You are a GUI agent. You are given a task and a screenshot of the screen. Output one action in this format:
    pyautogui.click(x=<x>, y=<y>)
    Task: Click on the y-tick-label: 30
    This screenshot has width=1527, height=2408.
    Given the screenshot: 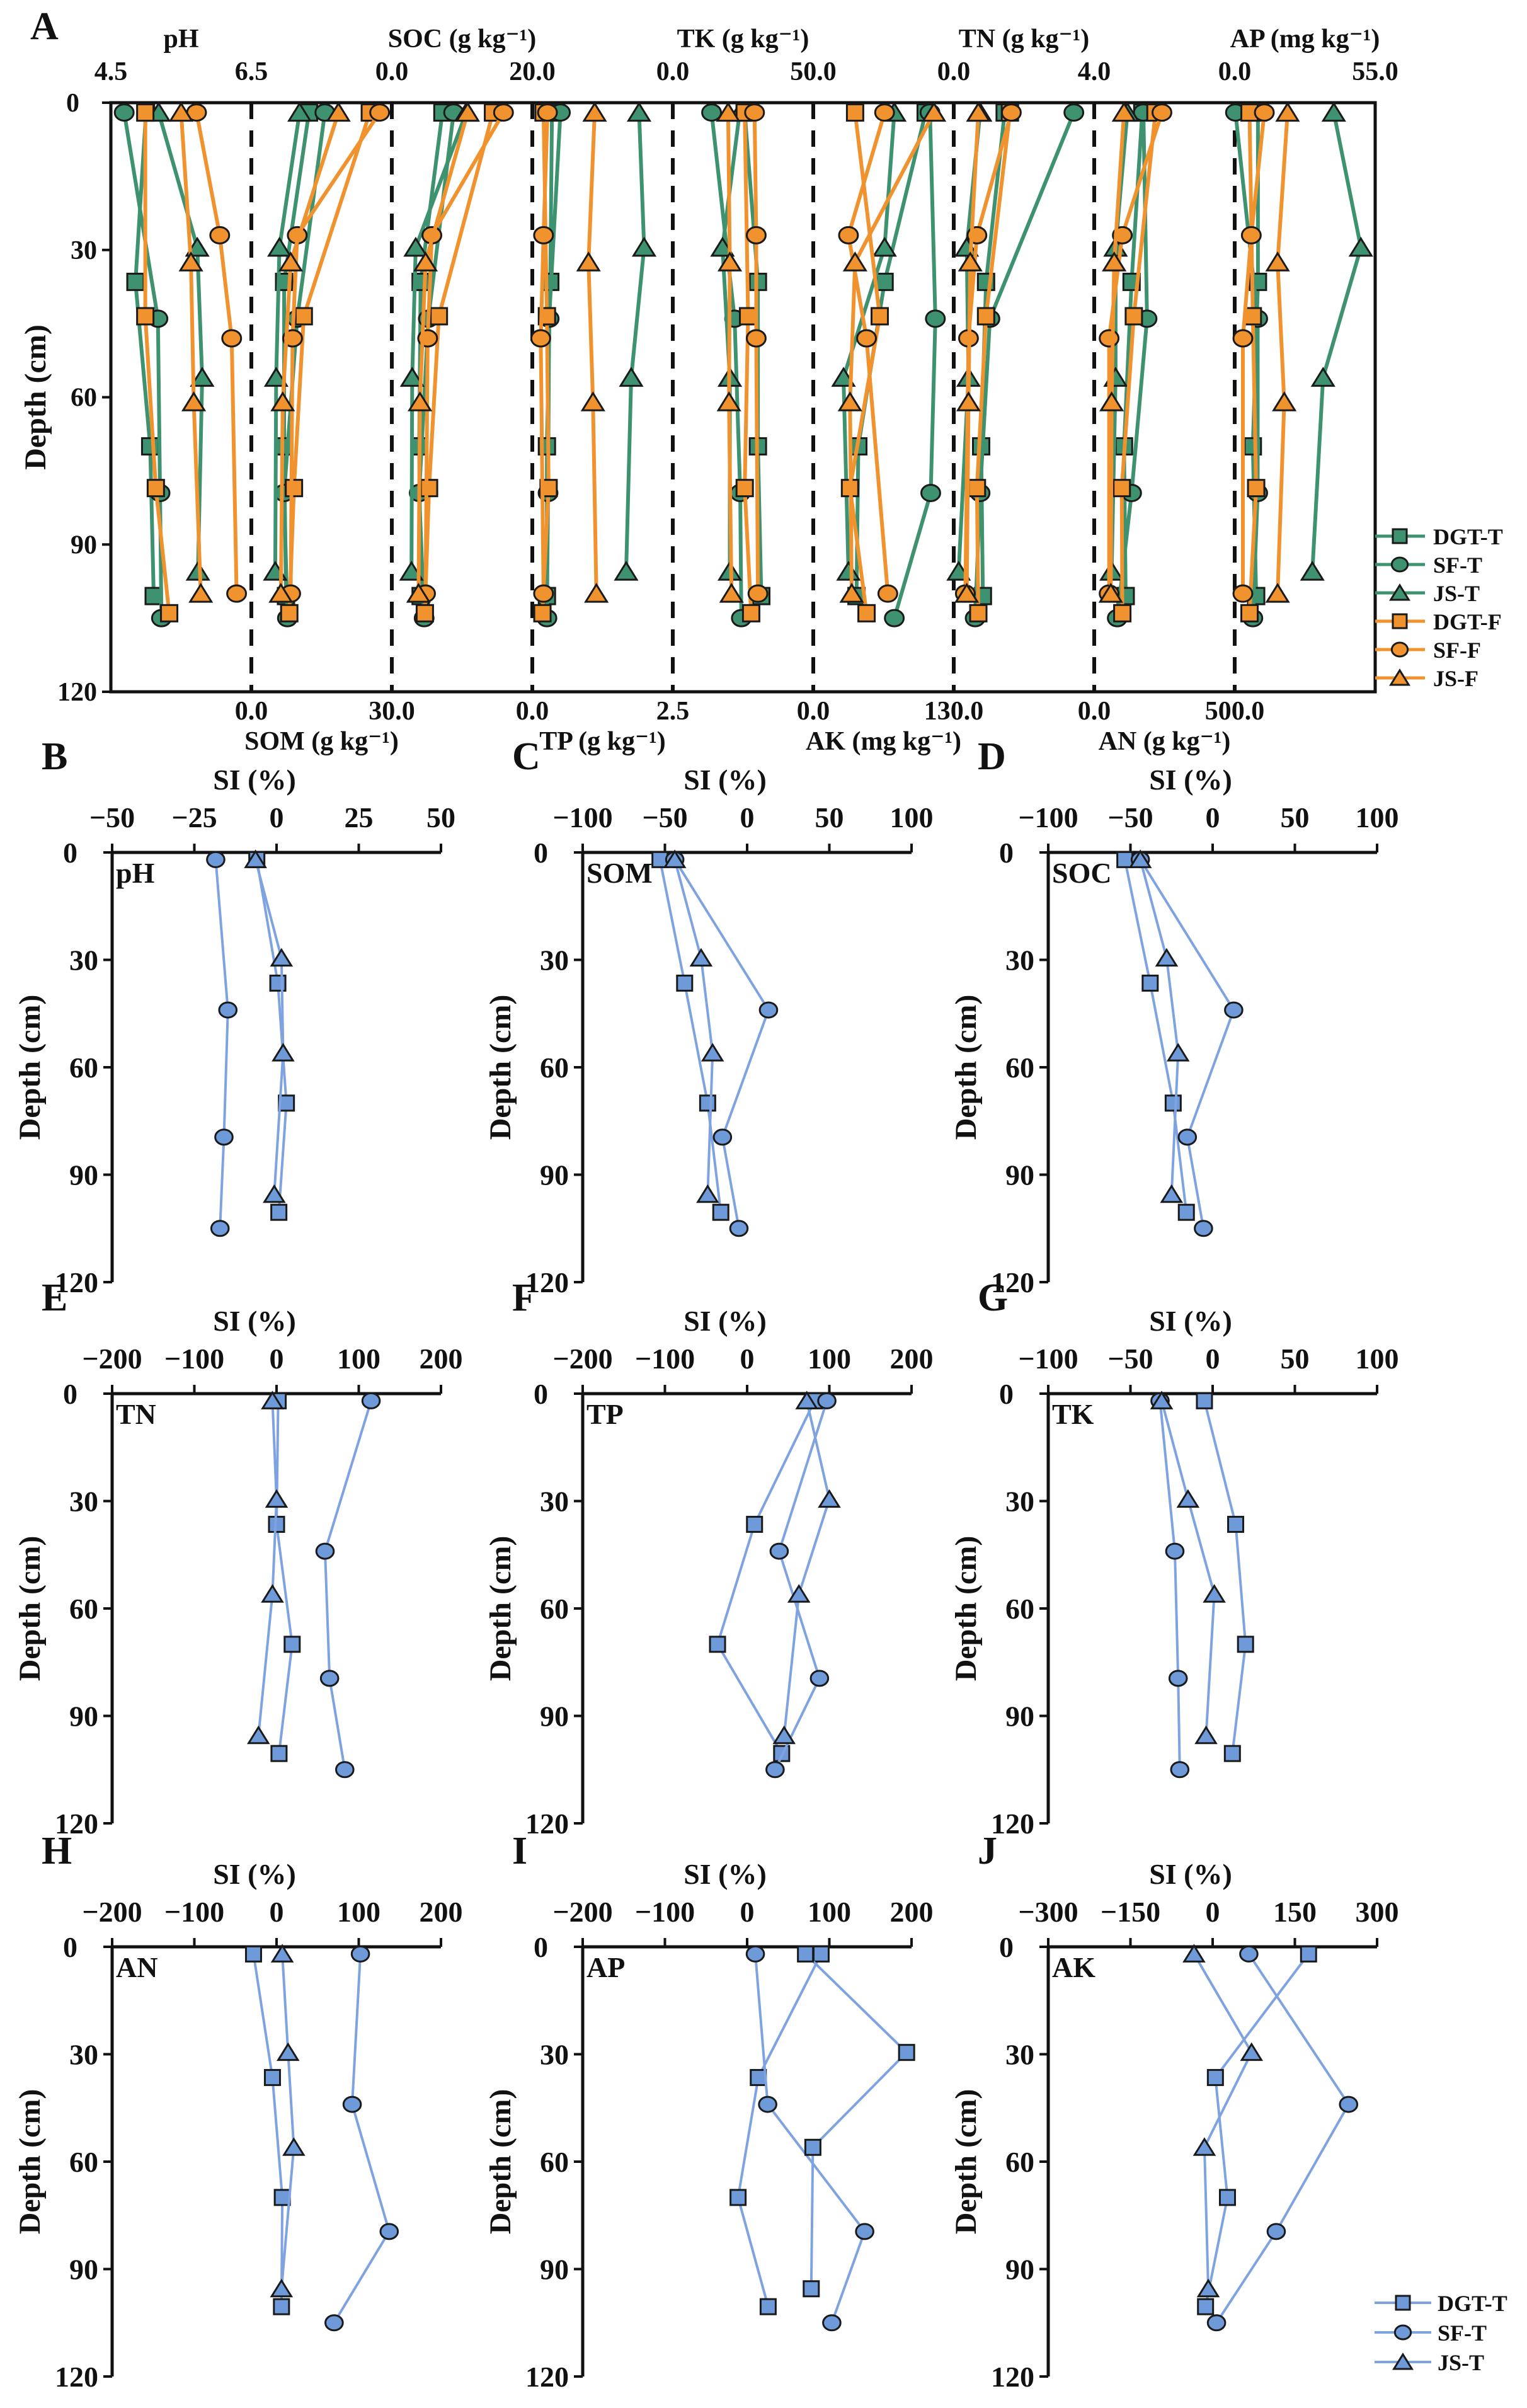 What is the action you would take?
    pyautogui.click(x=84, y=250)
    